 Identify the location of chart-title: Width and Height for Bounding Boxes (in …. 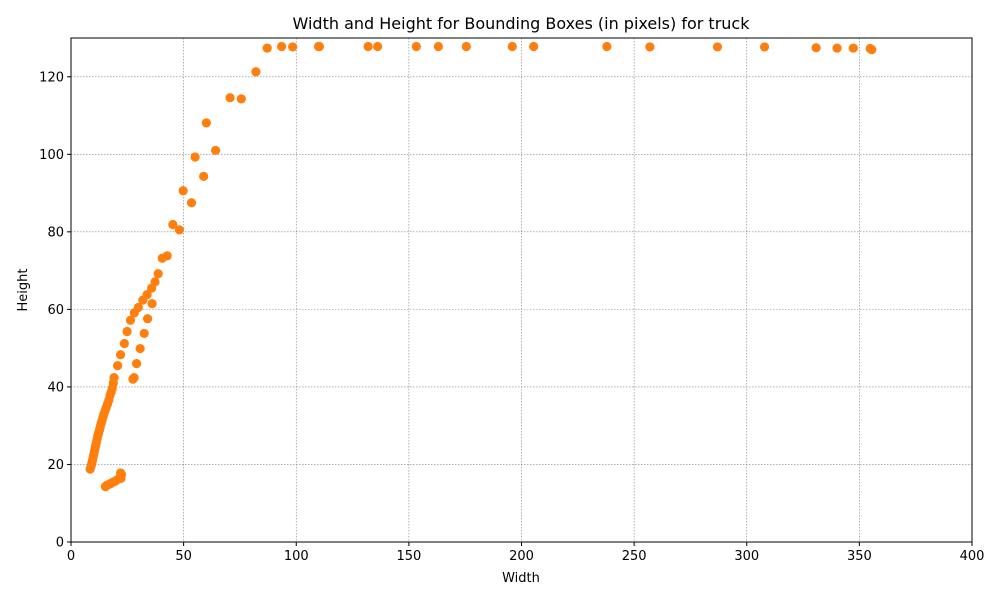
(522, 23).